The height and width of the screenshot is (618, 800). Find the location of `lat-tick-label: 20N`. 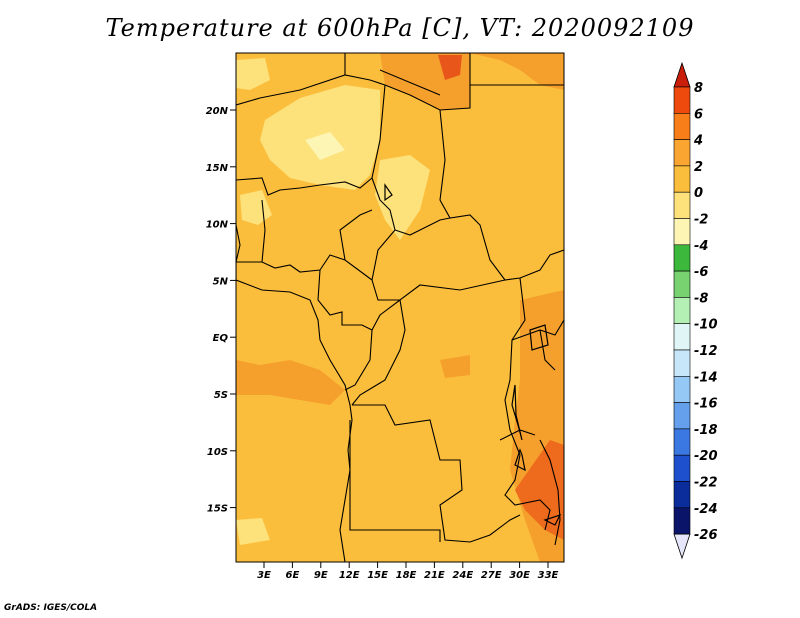

lat-tick-label: 20N is located at coordinates (217, 111).